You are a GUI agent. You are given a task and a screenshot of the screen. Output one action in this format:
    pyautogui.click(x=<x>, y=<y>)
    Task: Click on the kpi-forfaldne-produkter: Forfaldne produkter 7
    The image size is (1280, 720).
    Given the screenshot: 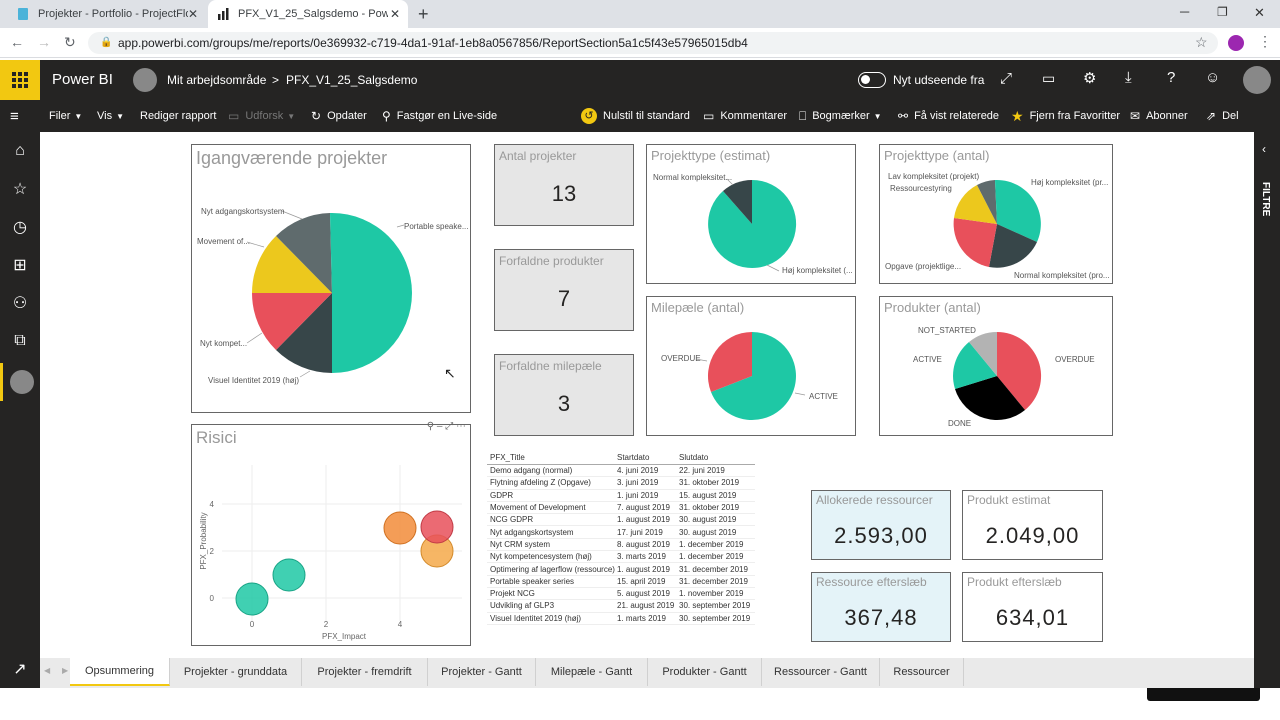 What is the action you would take?
    pyautogui.click(x=564, y=290)
    